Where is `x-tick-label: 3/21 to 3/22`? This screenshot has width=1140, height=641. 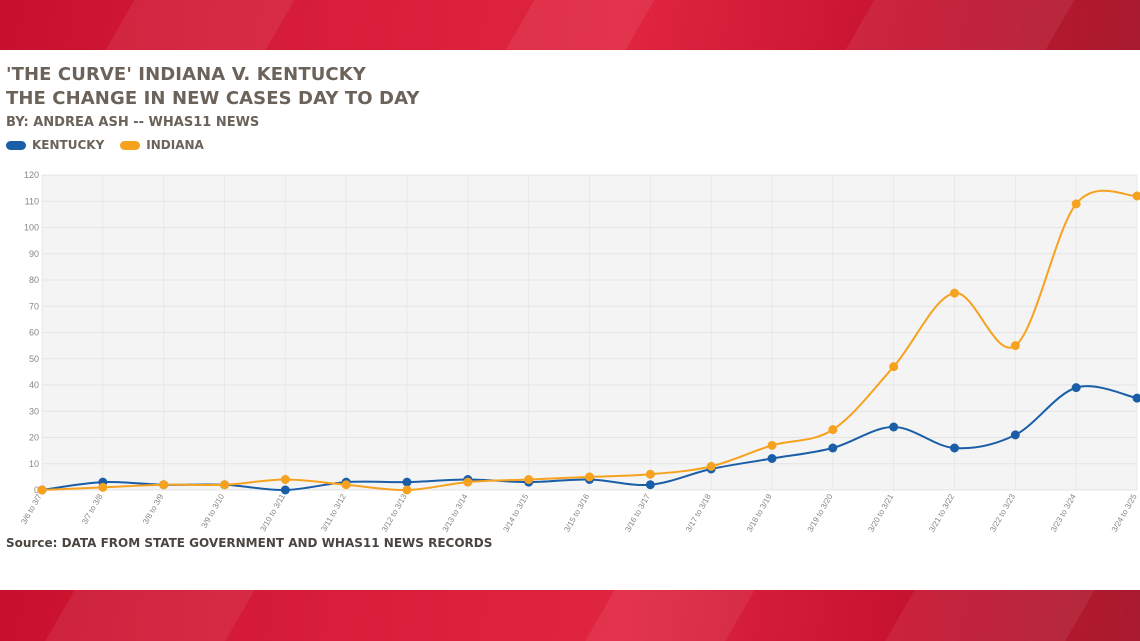
x-tick-label: 3/21 to 3/22 is located at coordinates (941, 513).